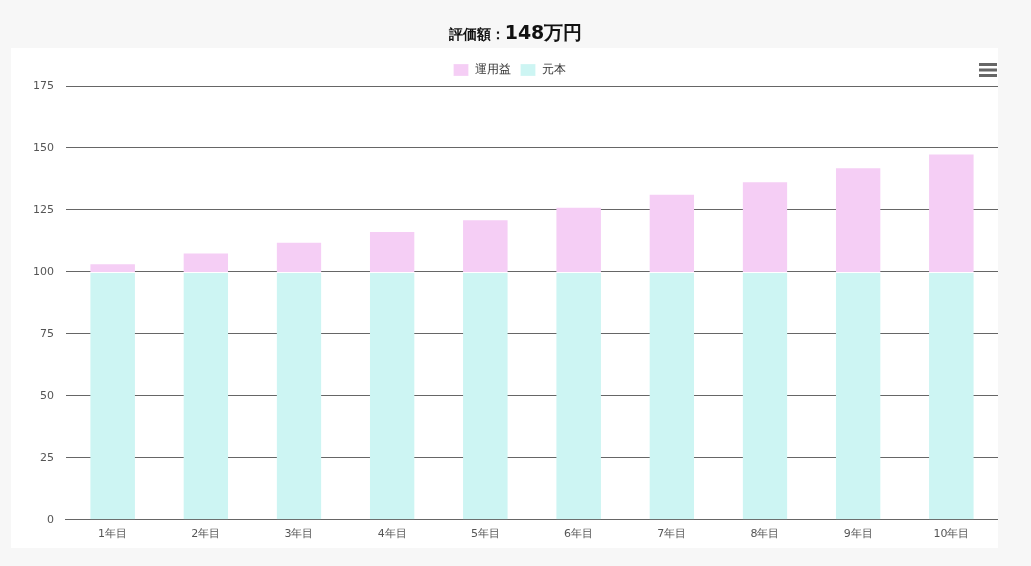 This screenshot has width=1031, height=566. What do you see at coordinates (553, 69) in the screenshot?
I see `legend-label: 元本` at bounding box center [553, 69].